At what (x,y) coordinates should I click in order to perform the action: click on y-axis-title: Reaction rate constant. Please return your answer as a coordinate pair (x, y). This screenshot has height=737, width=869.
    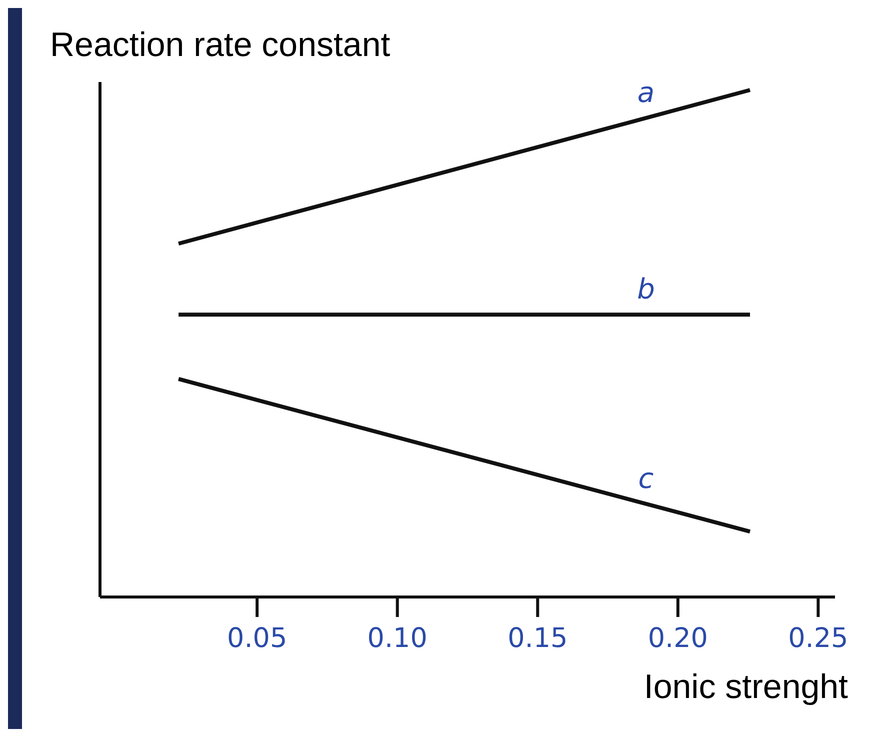
    Looking at the image, I should click on (220, 45).